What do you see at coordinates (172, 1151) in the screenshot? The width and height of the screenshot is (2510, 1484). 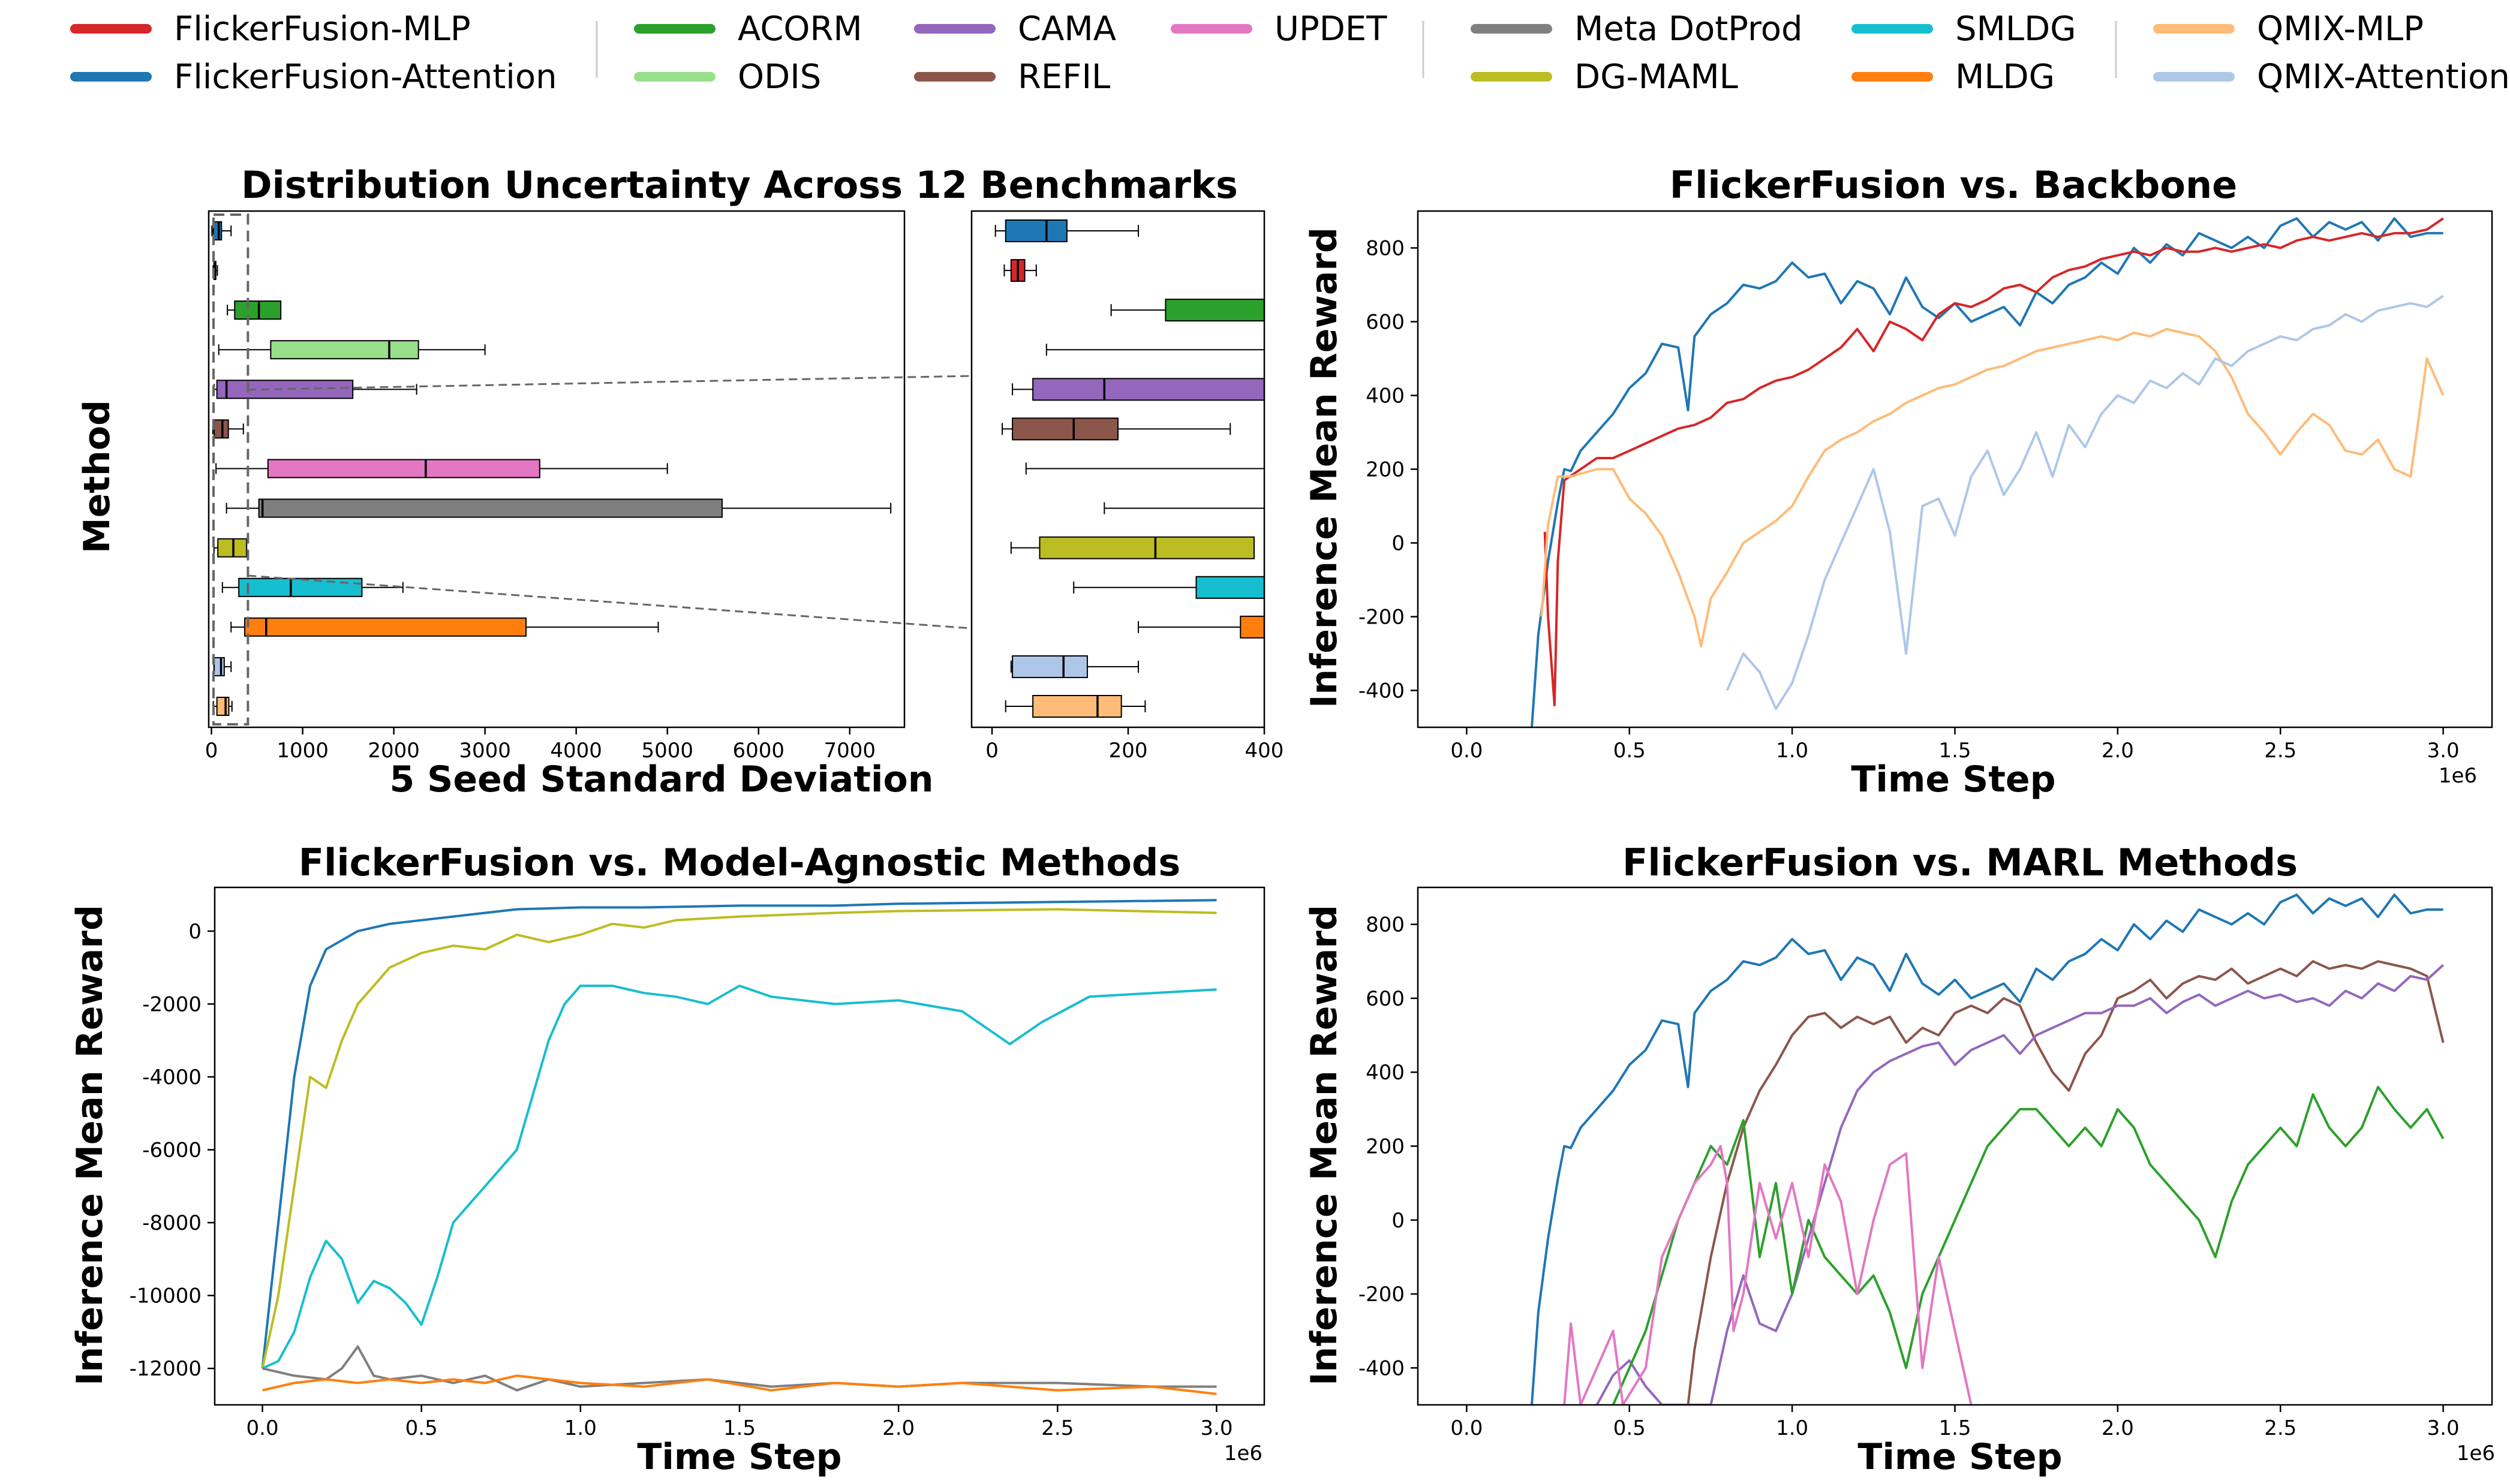 I see `model-agnostic-ytick-label: -6000` at bounding box center [172, 1151].